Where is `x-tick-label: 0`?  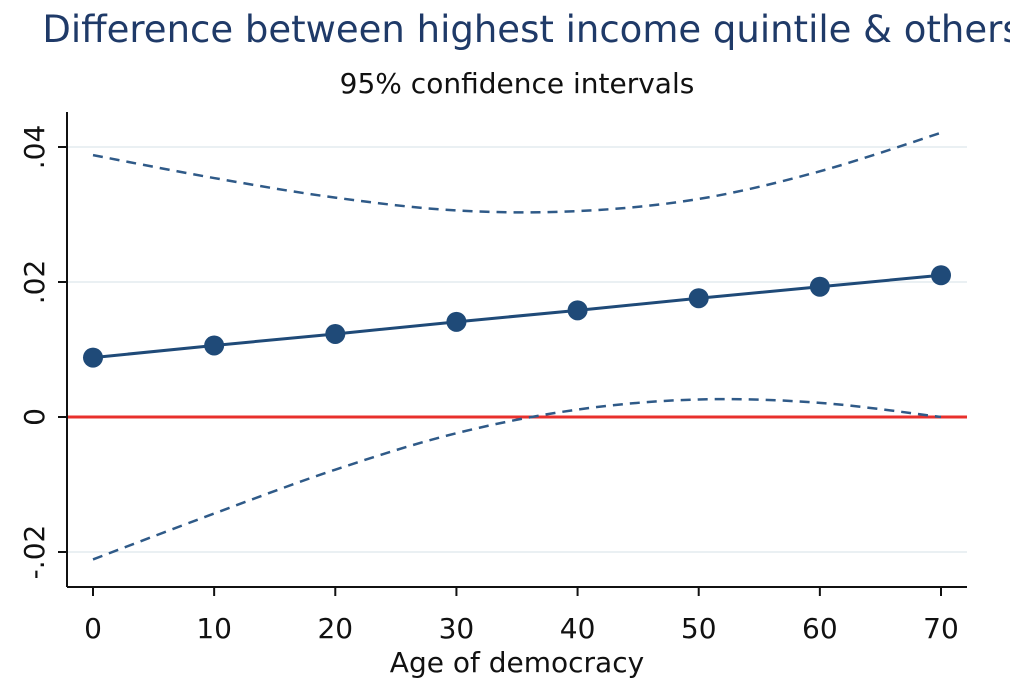
x-tick-label: 0 is located at coordinates (93, 628).